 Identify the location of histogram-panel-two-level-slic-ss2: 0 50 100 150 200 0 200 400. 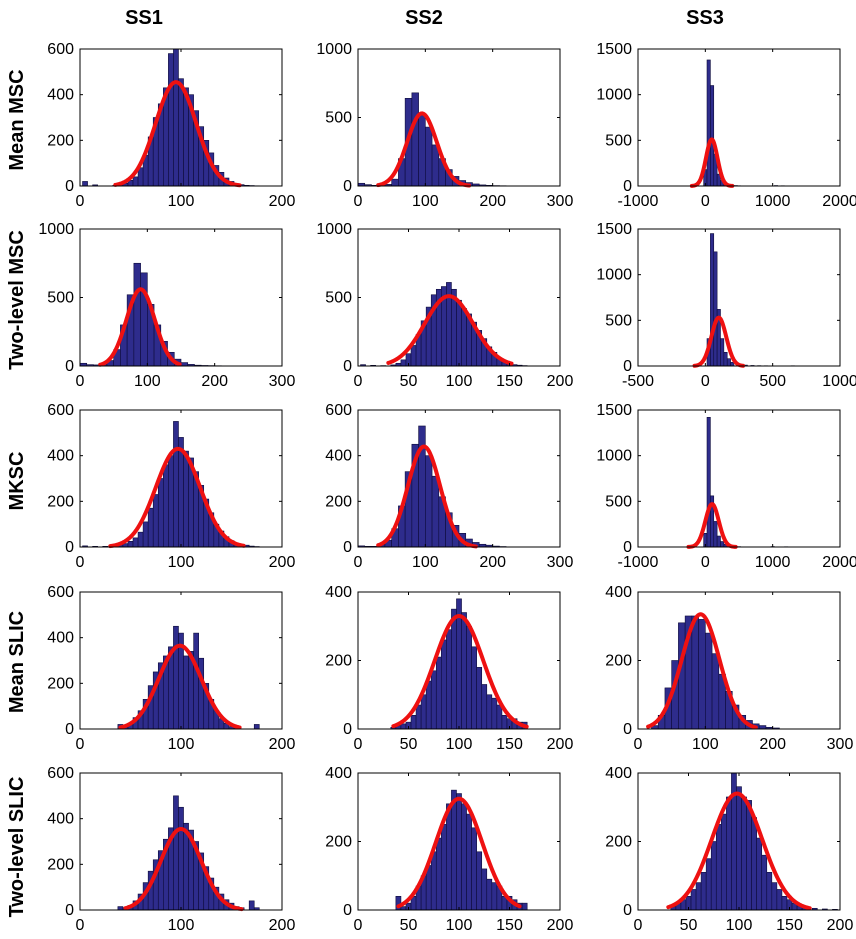
(449, 849).